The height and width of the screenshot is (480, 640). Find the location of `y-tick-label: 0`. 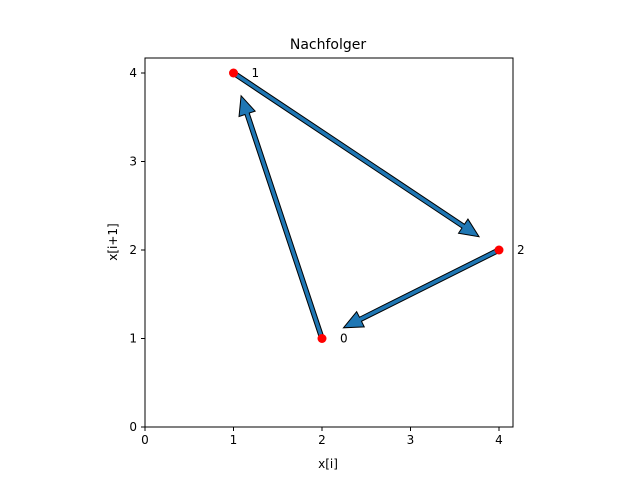

y-tick-label: 0 is located at coordinates (133, 427).